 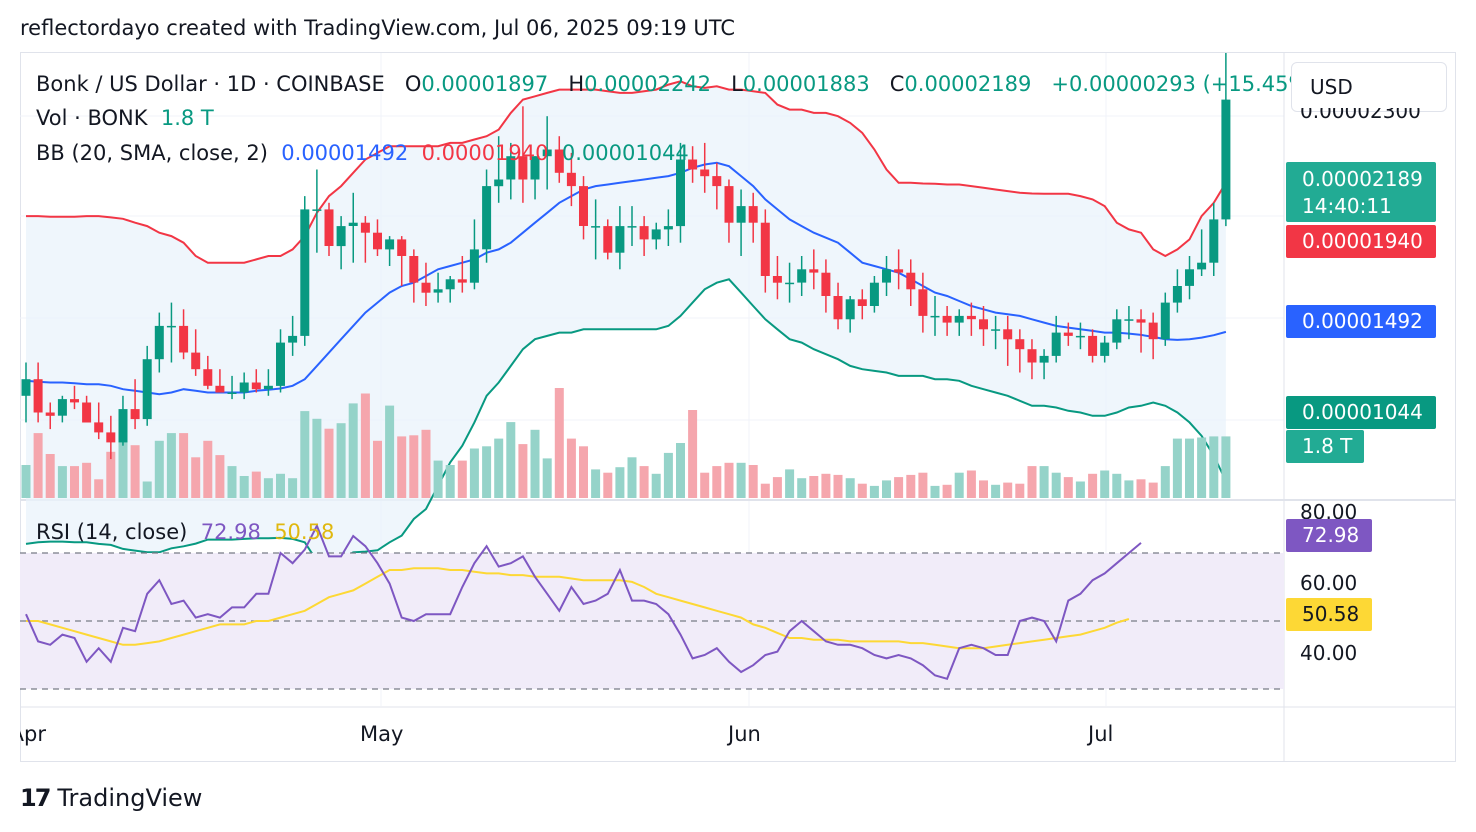 I want to click on legend-volume: Vol · BONK 1.8 T, so click(x=125, y=118).